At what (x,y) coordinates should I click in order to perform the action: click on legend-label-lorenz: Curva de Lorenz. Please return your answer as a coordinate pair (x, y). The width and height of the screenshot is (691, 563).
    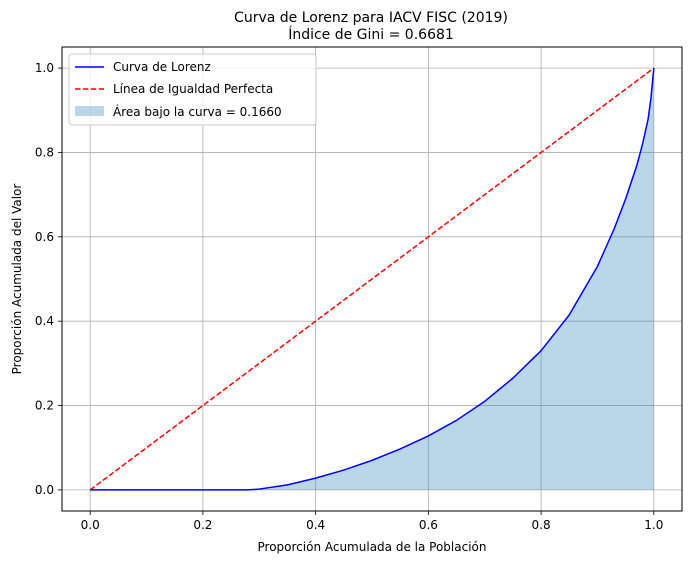
    Looking at the image, I should click on (162, 67).